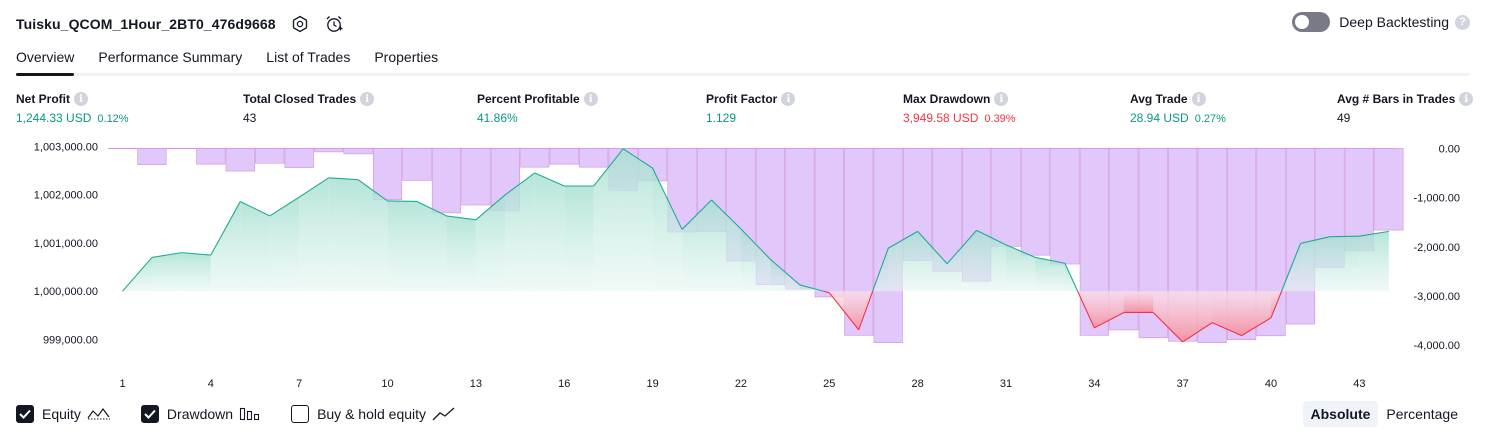 This screenshot has width=1486, height=438. Describe the element at coordinates (1405, 108) in the screenshot. I see `metric-avg-bars: Avg # Bars in Trades i 49` at that location.